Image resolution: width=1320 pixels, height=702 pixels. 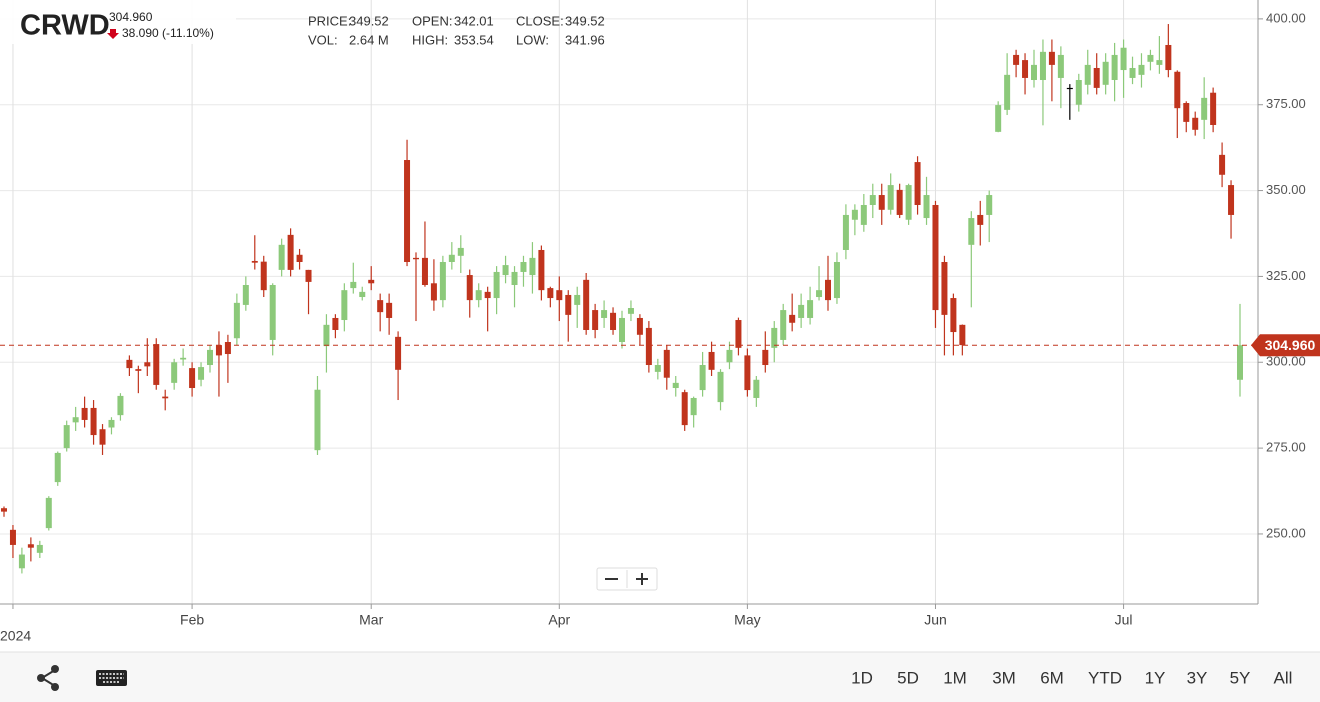 I want to click on share-button, so click(x=48, y=678).